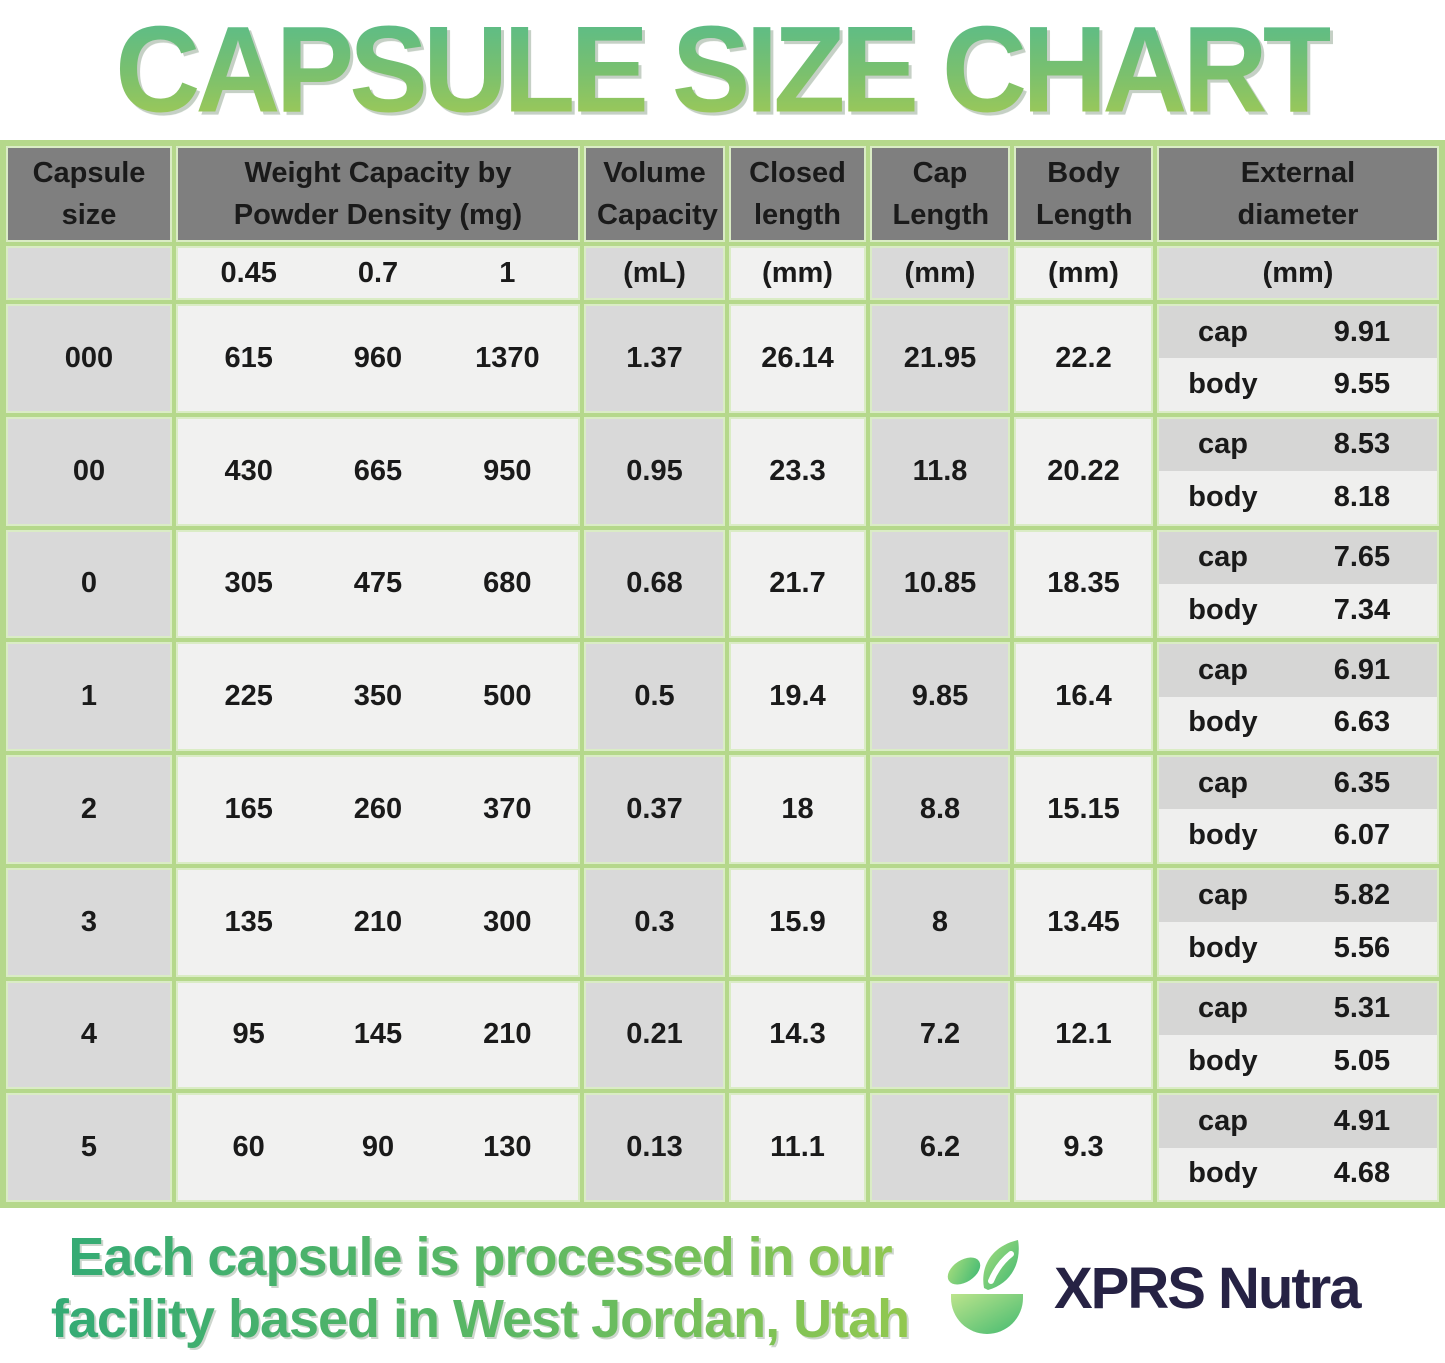  Describe the element at coordinates (940, 809) in the screenshot. I see `cap-length-cell: 8.8` at that location.